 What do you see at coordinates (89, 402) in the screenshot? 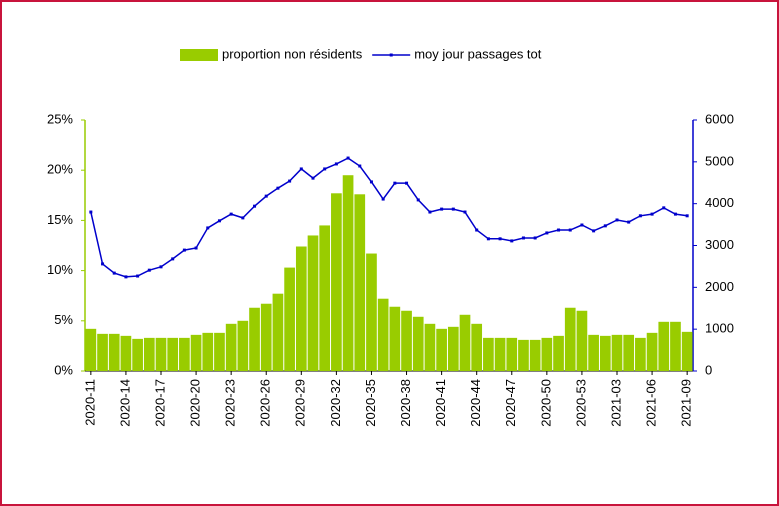
I see `x-tick-label: 2020-11` at bounding box center [89, 402].